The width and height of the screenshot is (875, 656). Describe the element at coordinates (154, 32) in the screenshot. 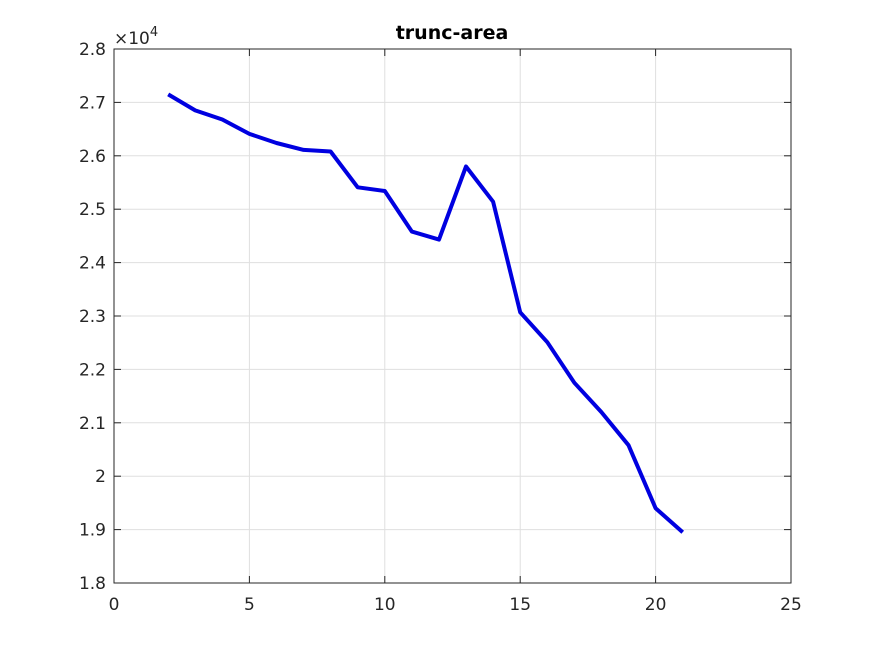

I see `y-multiplier-exponent: 4` at that location.